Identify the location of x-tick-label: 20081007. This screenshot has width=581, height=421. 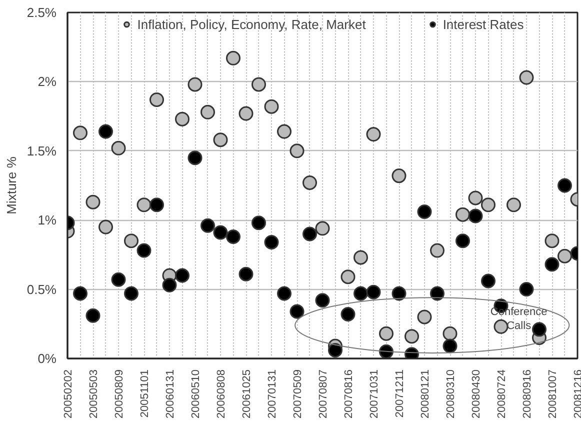
(553, 393).